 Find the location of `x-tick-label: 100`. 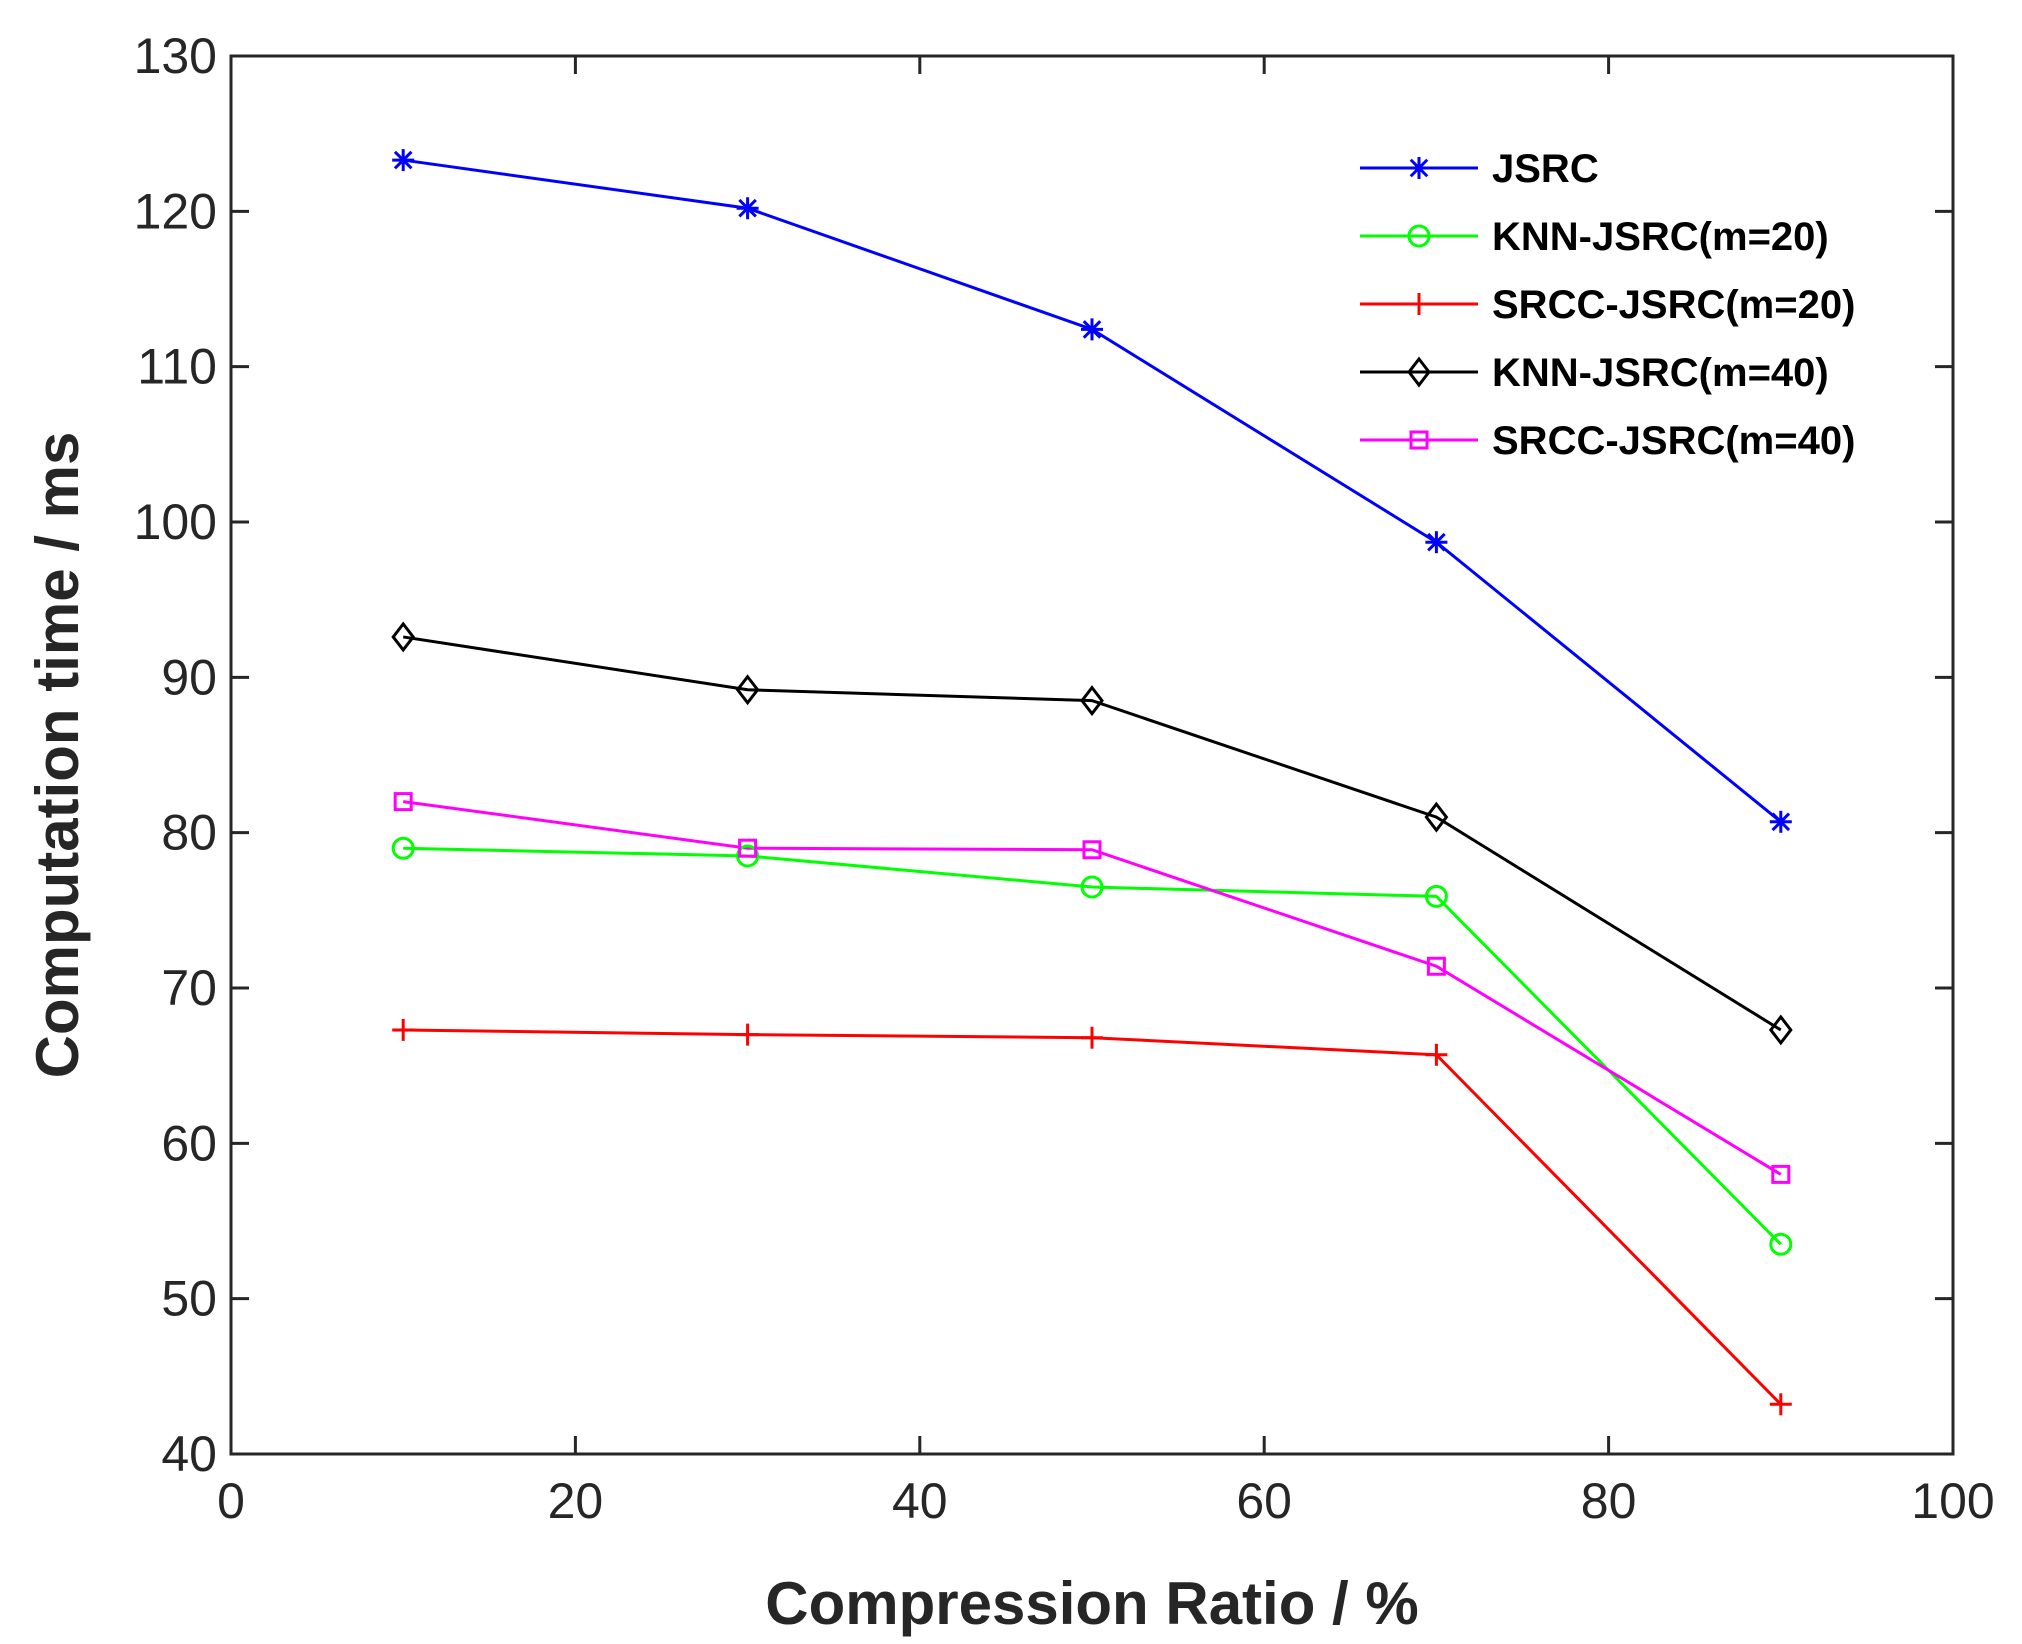

x-tick-label: 100 is located at coordinates (1952, 1501).